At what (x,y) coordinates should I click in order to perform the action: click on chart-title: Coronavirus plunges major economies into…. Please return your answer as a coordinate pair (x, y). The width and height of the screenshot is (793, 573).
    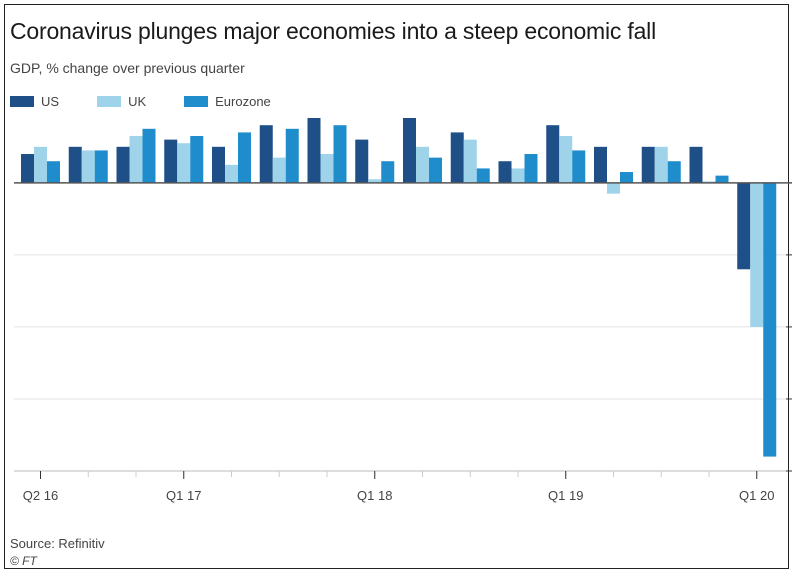
    Looking at the image, I should click on (333, 31).